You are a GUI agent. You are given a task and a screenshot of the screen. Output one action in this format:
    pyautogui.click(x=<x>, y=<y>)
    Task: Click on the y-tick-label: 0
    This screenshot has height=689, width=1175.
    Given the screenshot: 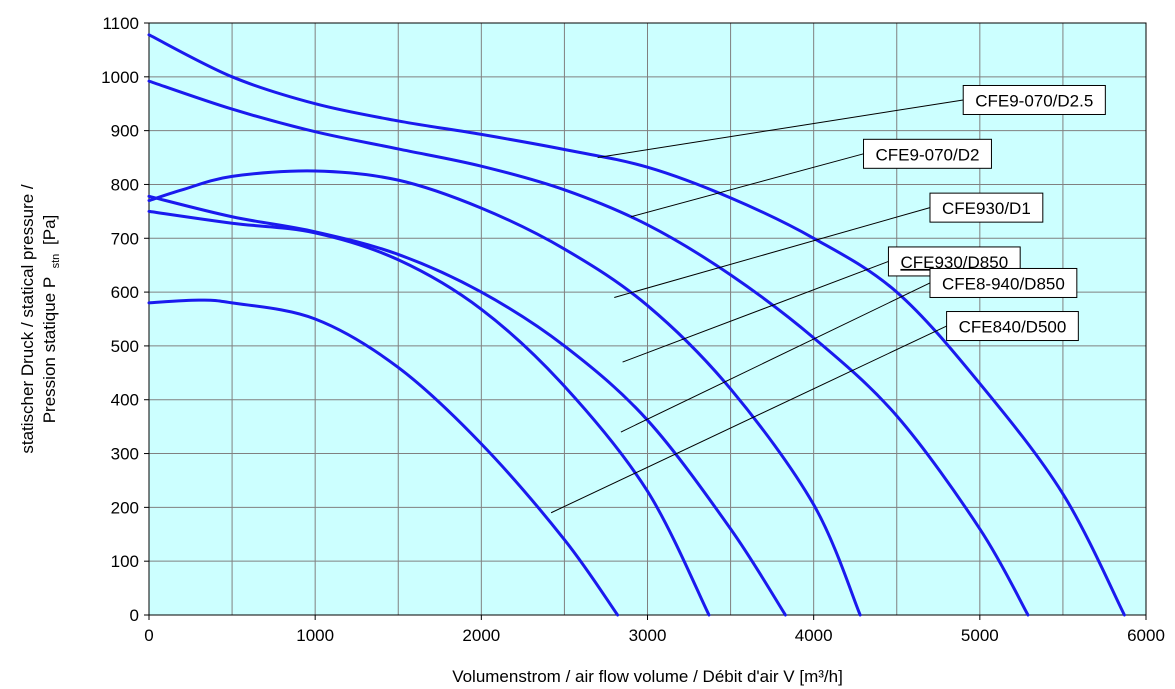 What is the action you would take?
    pyautogui.click(x=134, y=615)
    